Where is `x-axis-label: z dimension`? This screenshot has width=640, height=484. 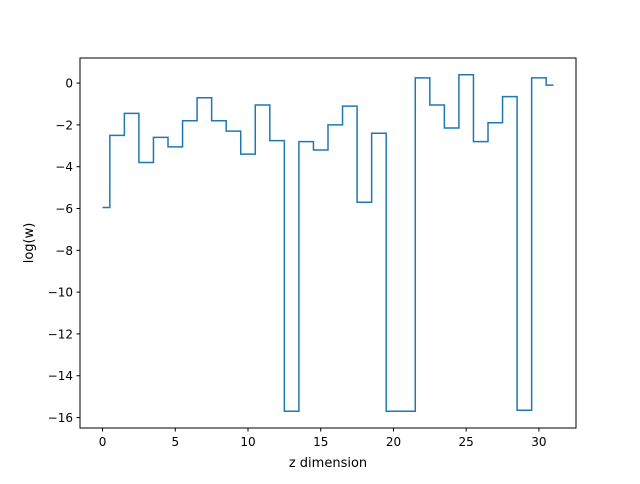
x-axis-label: z dimension is located at coordinates (328, 463).